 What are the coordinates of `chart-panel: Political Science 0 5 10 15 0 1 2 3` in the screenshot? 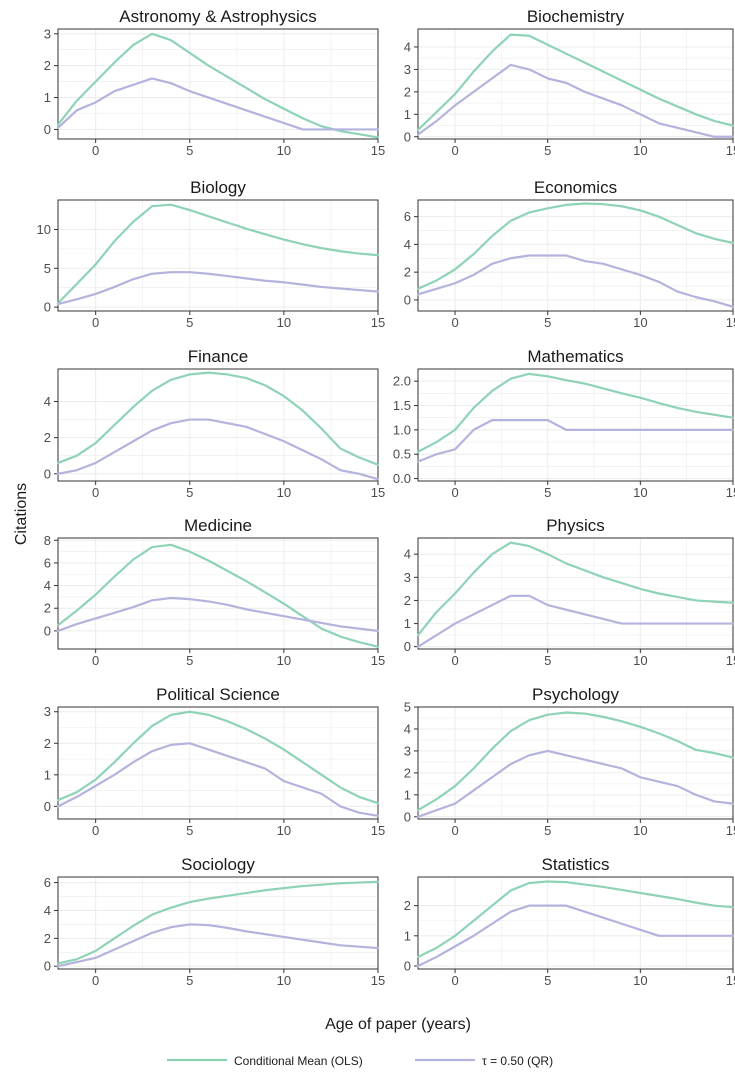 It's located at (214, 761).